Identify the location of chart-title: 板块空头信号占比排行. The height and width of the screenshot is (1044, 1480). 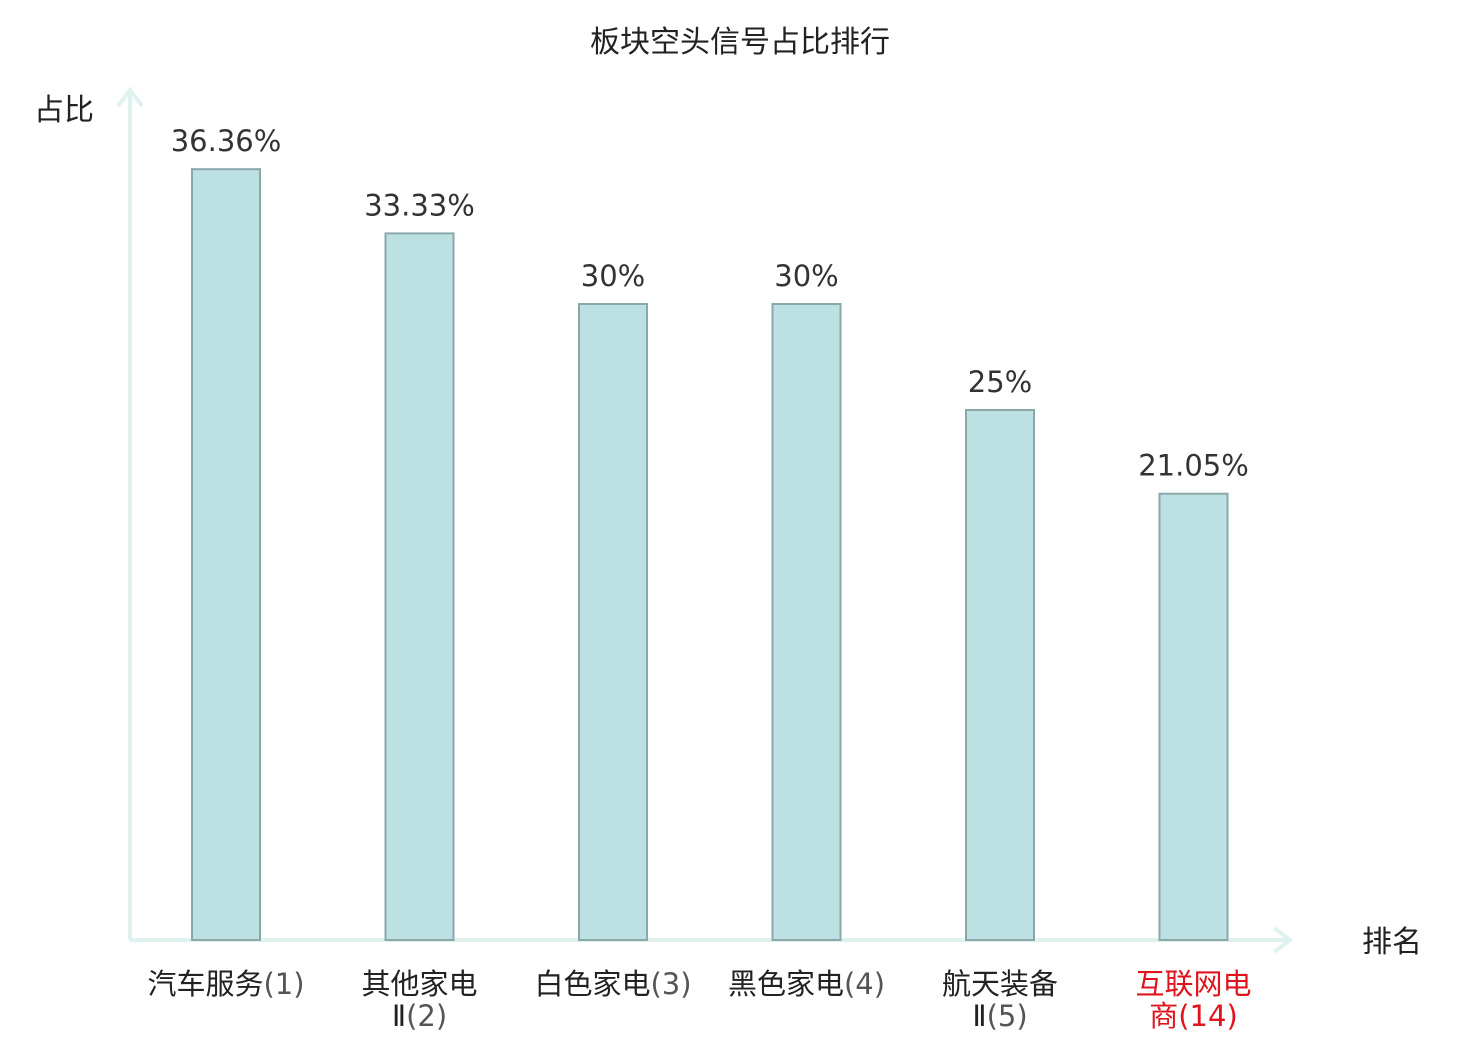
(740, 42).